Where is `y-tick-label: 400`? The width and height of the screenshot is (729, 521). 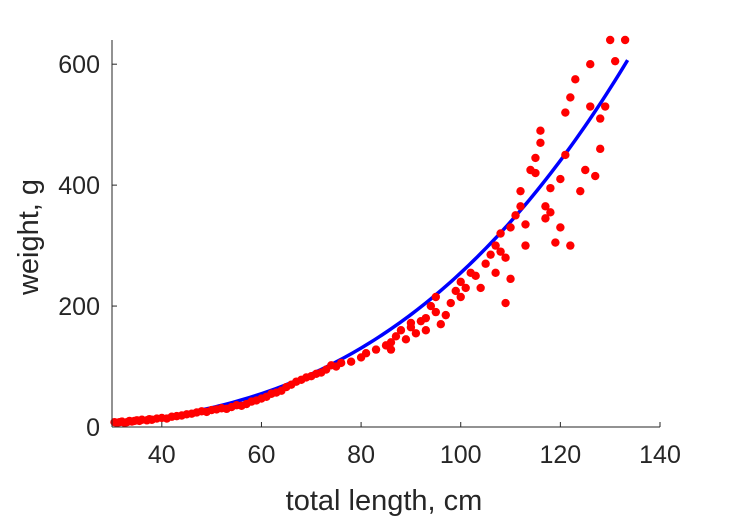 y-tick-label: 400 is located at coordinates (79, 186).